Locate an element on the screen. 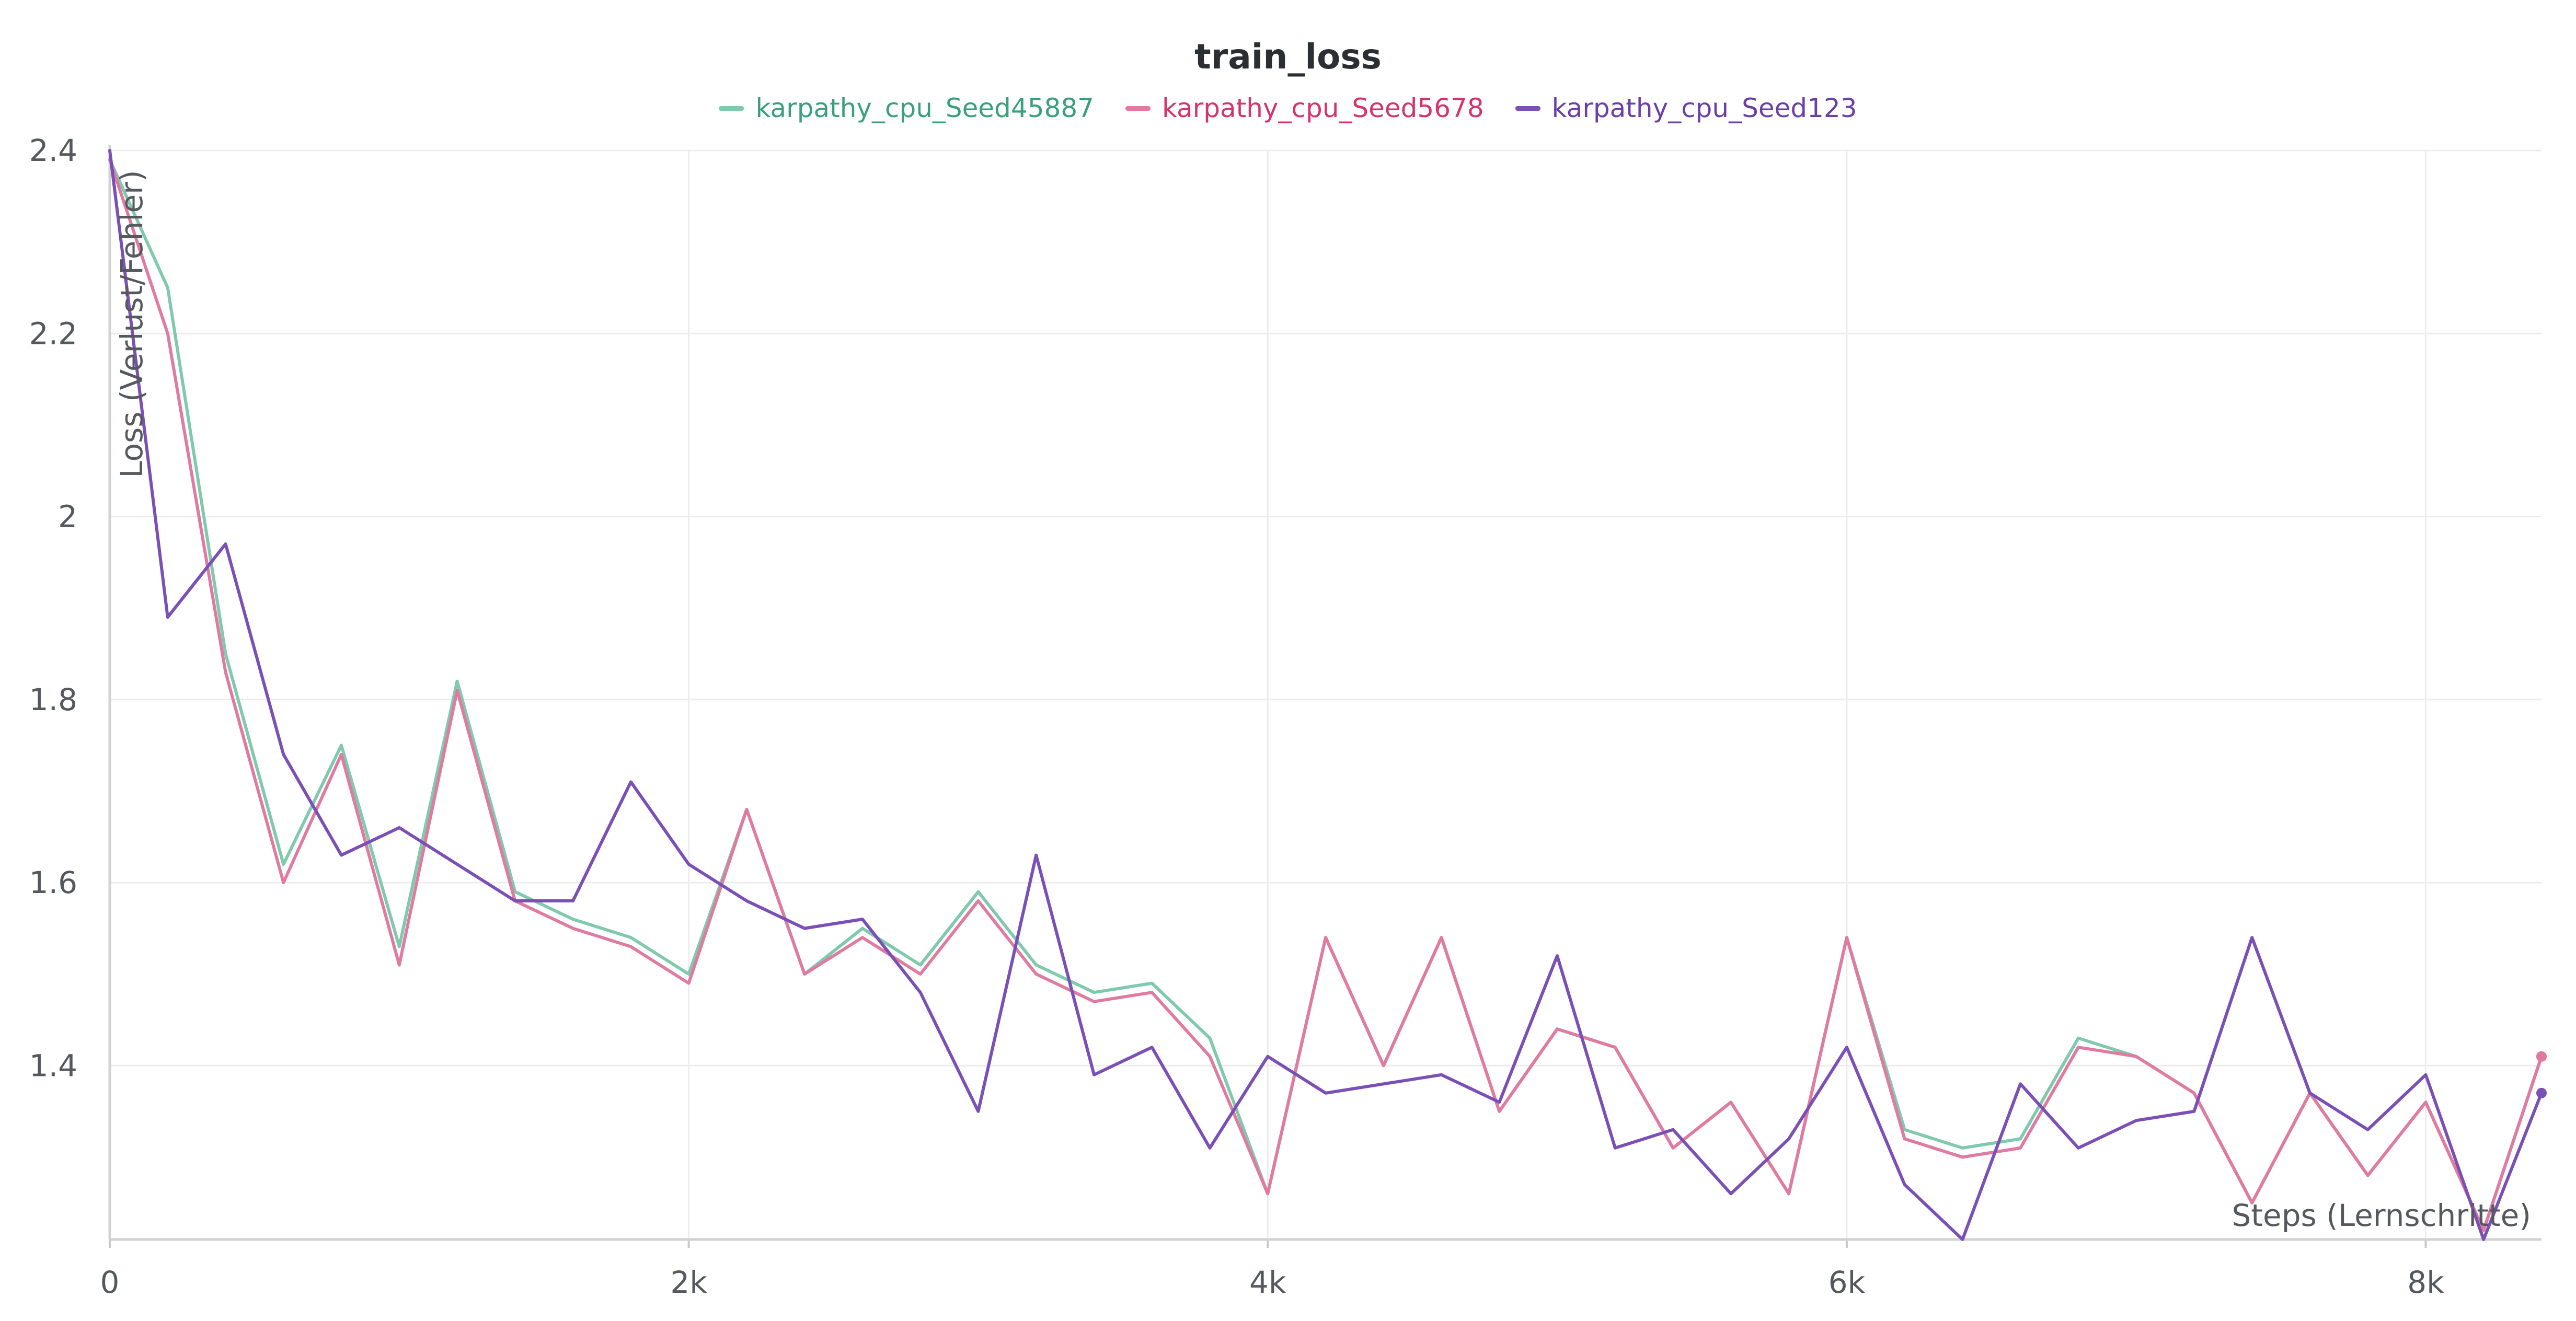 The height and width of the screenshot is (1321, 2576). y-tick-label: 1.4 is located at coordinates (53, 1065).